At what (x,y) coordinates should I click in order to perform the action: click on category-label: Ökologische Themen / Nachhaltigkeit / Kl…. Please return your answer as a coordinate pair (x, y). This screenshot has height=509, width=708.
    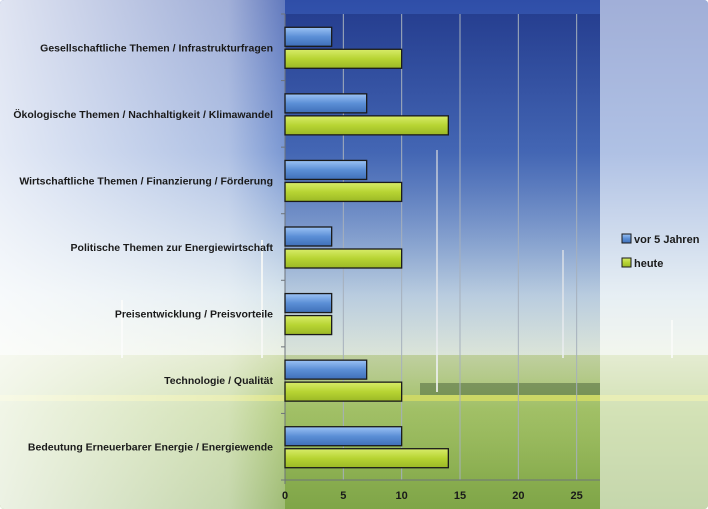
    Looking at the image, I should click on (143, 114).